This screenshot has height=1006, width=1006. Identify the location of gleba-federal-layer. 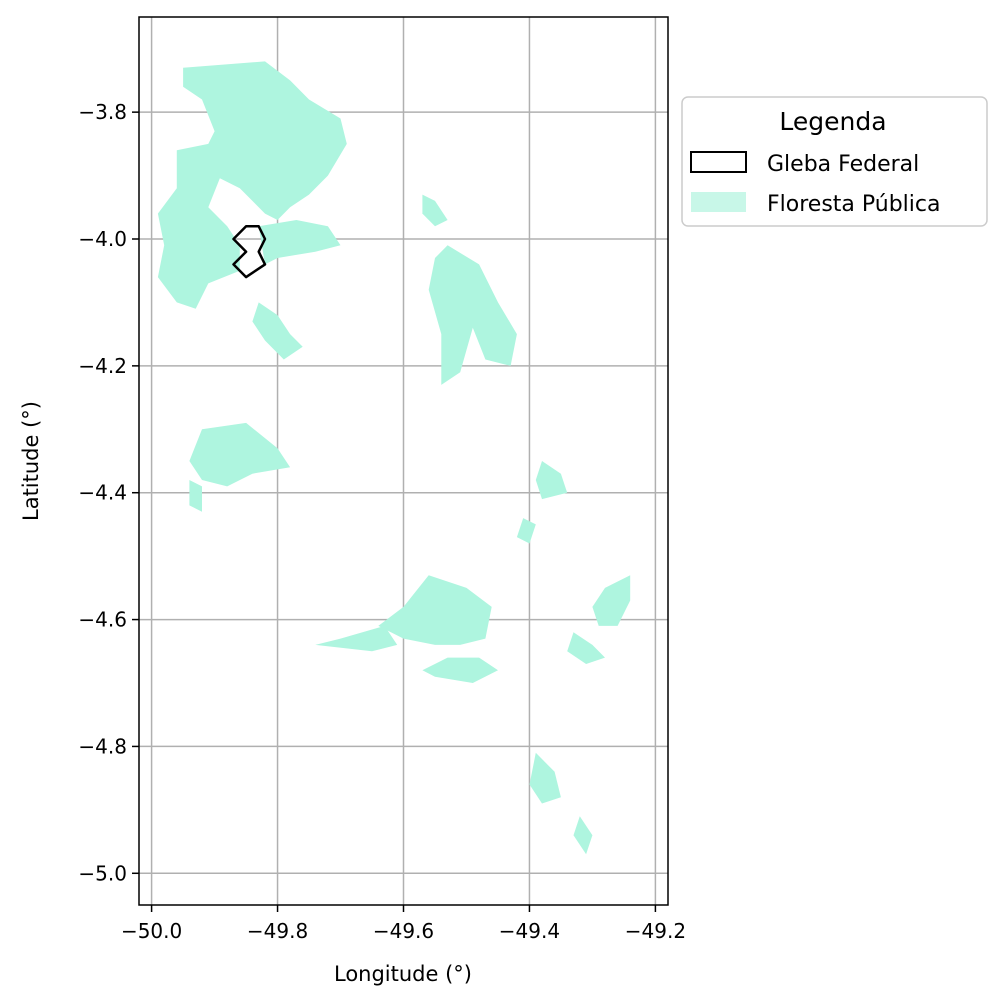
(249, 252).